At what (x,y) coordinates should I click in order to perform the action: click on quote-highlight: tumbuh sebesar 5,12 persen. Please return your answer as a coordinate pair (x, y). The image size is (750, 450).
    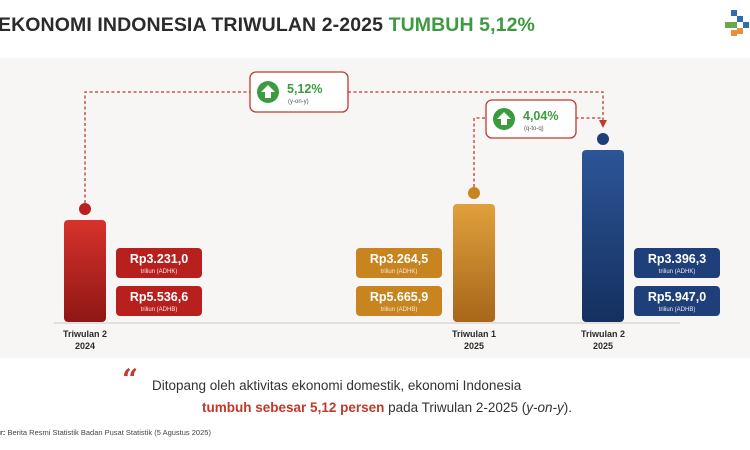
    Looking at the image, I should click on (293, 407).